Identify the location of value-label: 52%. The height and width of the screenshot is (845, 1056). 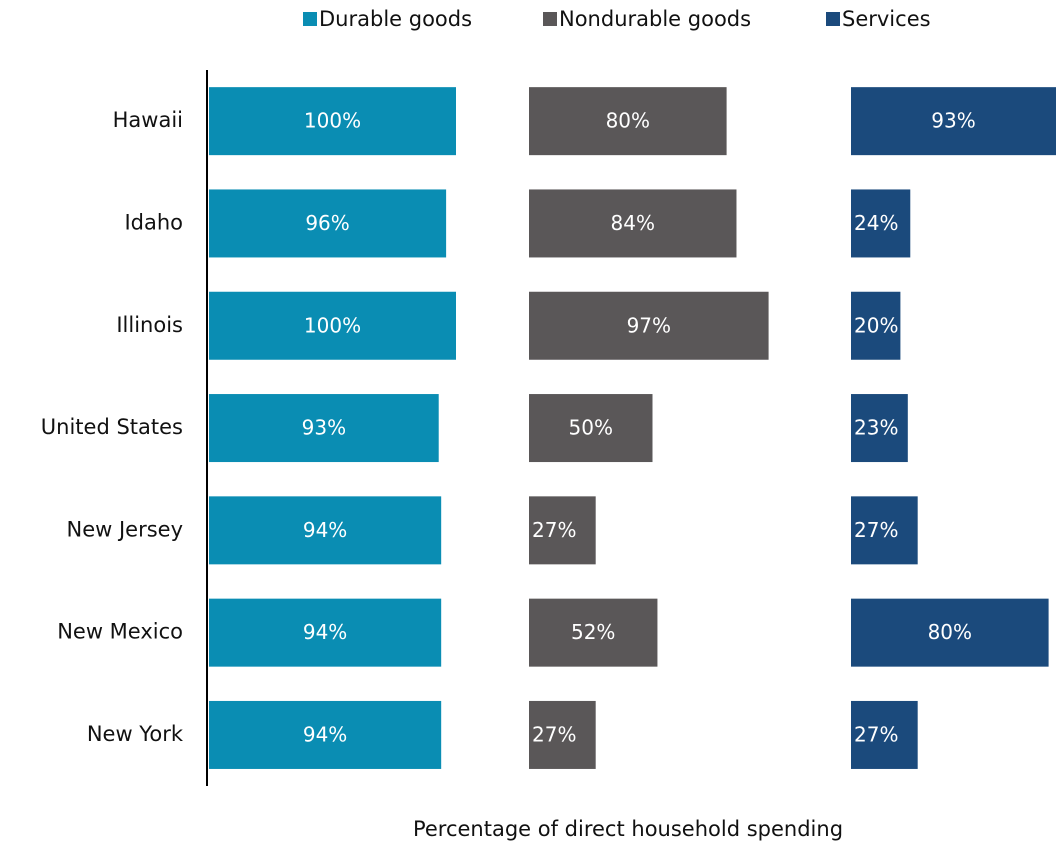
(593, 632).